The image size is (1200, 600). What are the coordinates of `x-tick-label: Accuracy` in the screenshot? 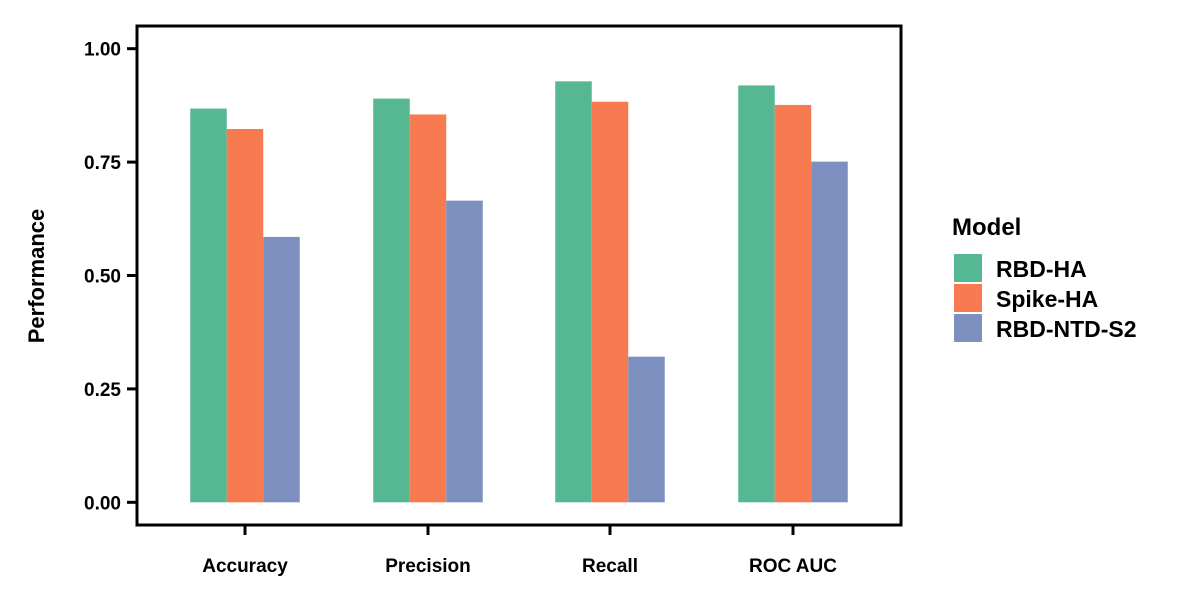 It's located at (245, 566).